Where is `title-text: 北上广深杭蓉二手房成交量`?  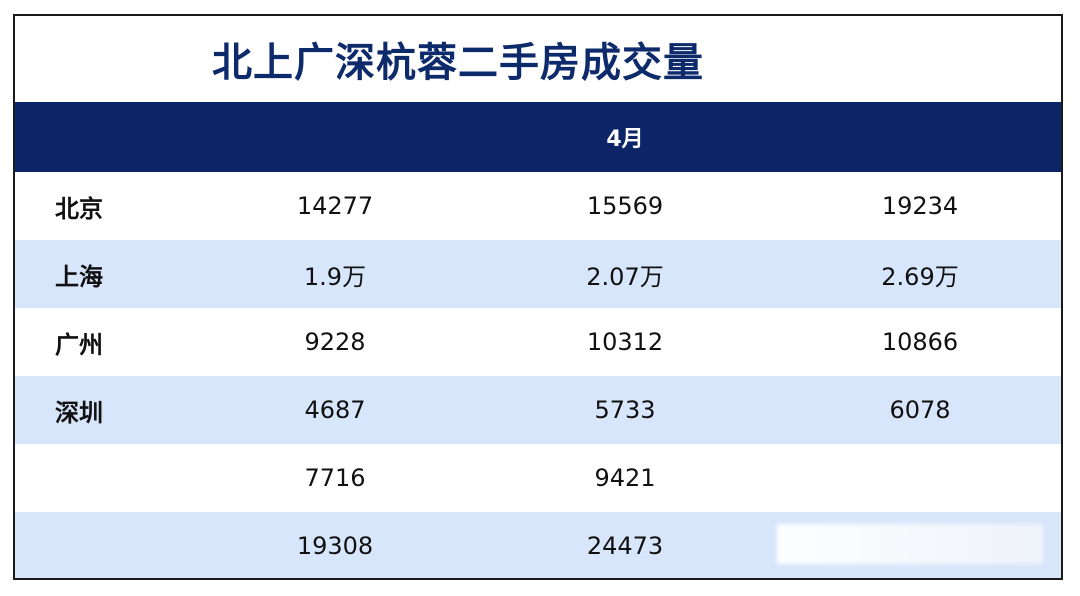 title-text: 北上广深杭蓉二手房成交量 is located at coordinates (458, 63).